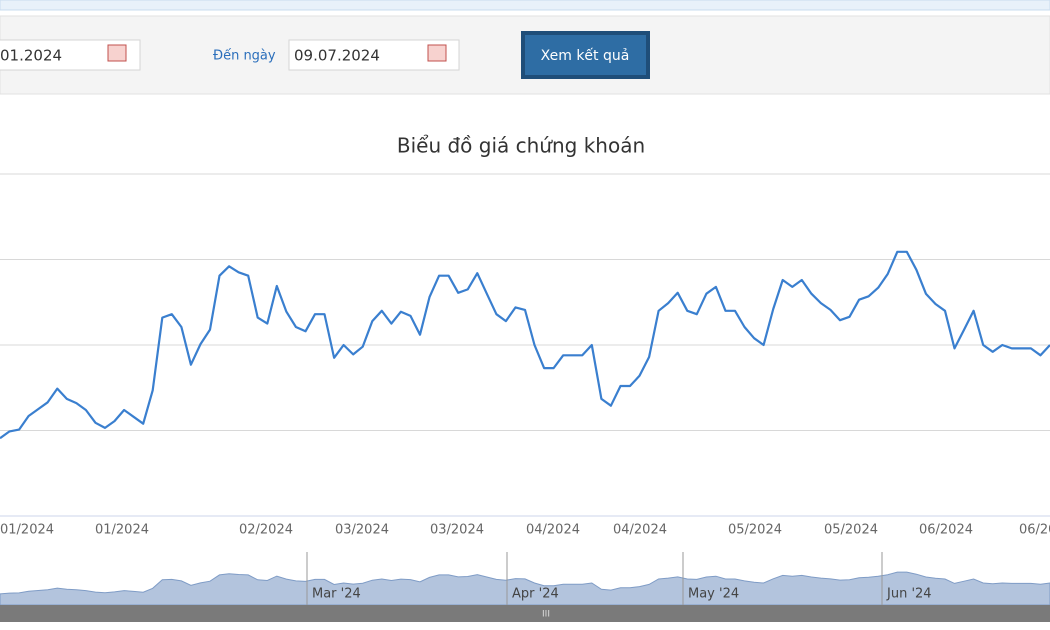 This screenshot has height=630, width=1050. Describe the element at coordinates (266, 530) in the screenshot. I see `x-tick-label: 02/2024` at that location.